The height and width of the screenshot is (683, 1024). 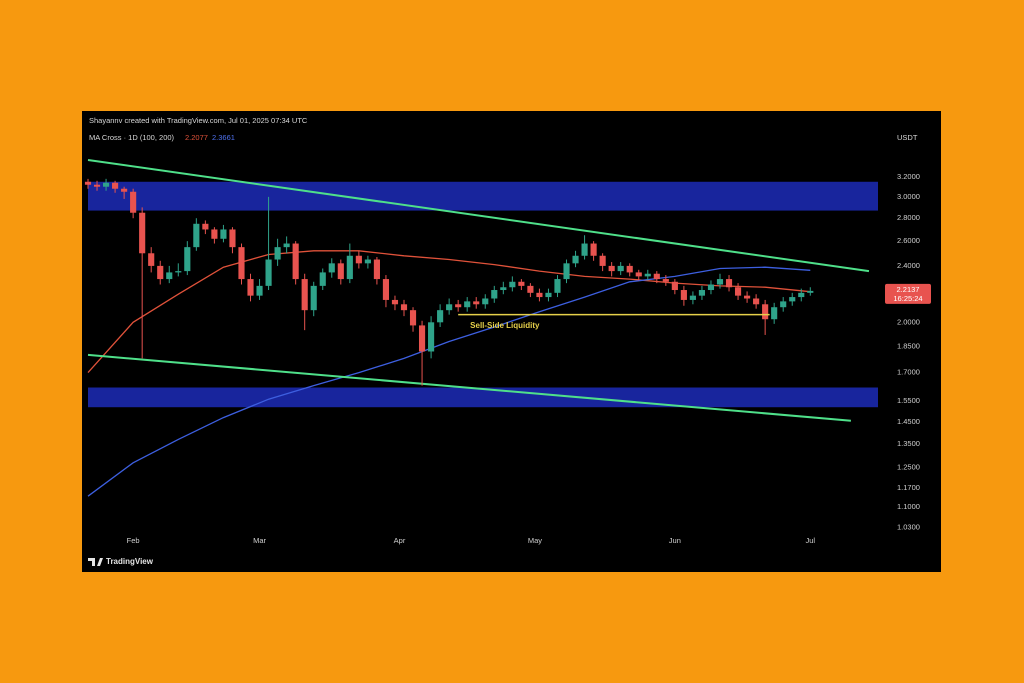 What do you see at coordinates (810, 540) in the screenshot?
I see `x-tick-label: Jul` at bounding box center [810, 540].